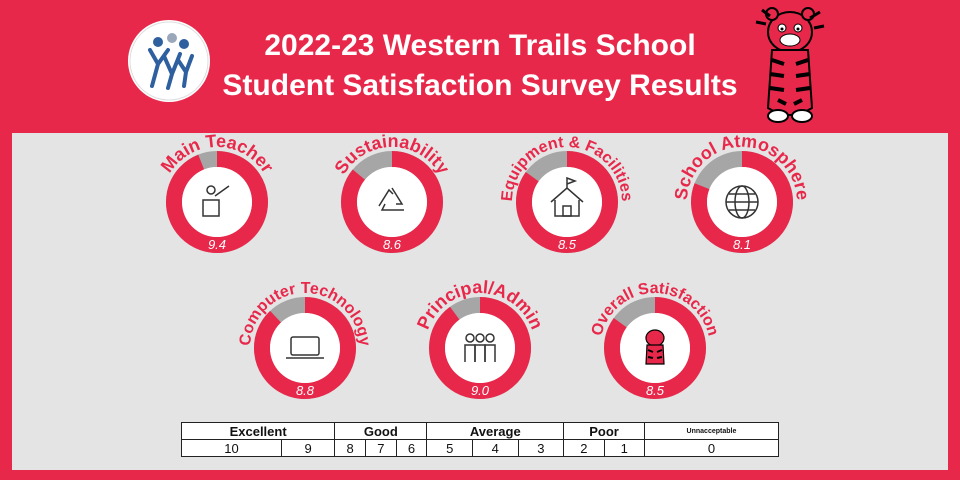 The height and width of the screenshot is (480, 960). What do you see at coordinates (350, 448) in the screenshot?
I see `scale-number: 8` at bounding box center [350, 448].